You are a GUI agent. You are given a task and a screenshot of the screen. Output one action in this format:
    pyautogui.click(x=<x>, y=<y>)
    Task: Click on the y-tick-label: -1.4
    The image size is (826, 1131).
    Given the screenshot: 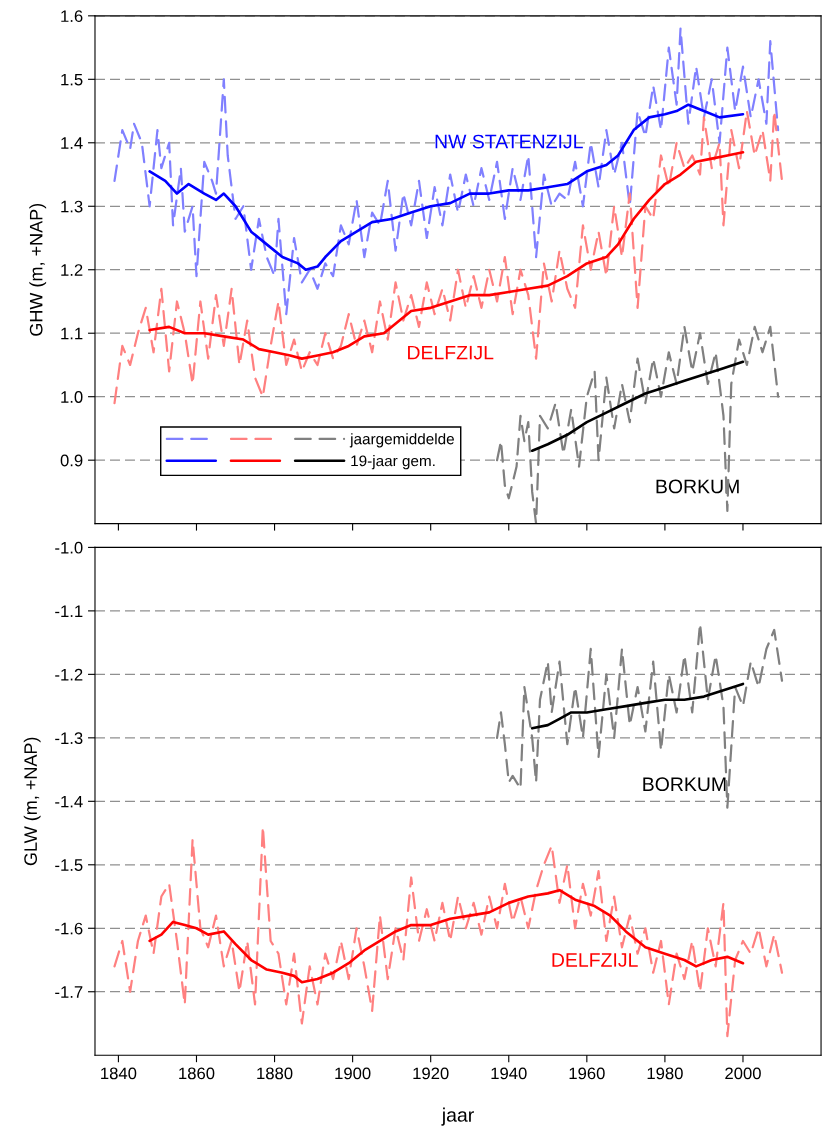 What is the action you would take?
    pyautogui.click(x=69, y=801)
    